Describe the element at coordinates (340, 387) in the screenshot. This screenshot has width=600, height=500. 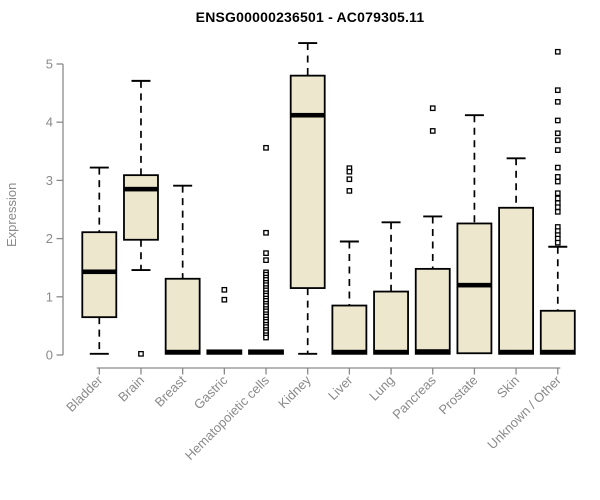
I see `x-tick-label-liver: Liver` at that location.